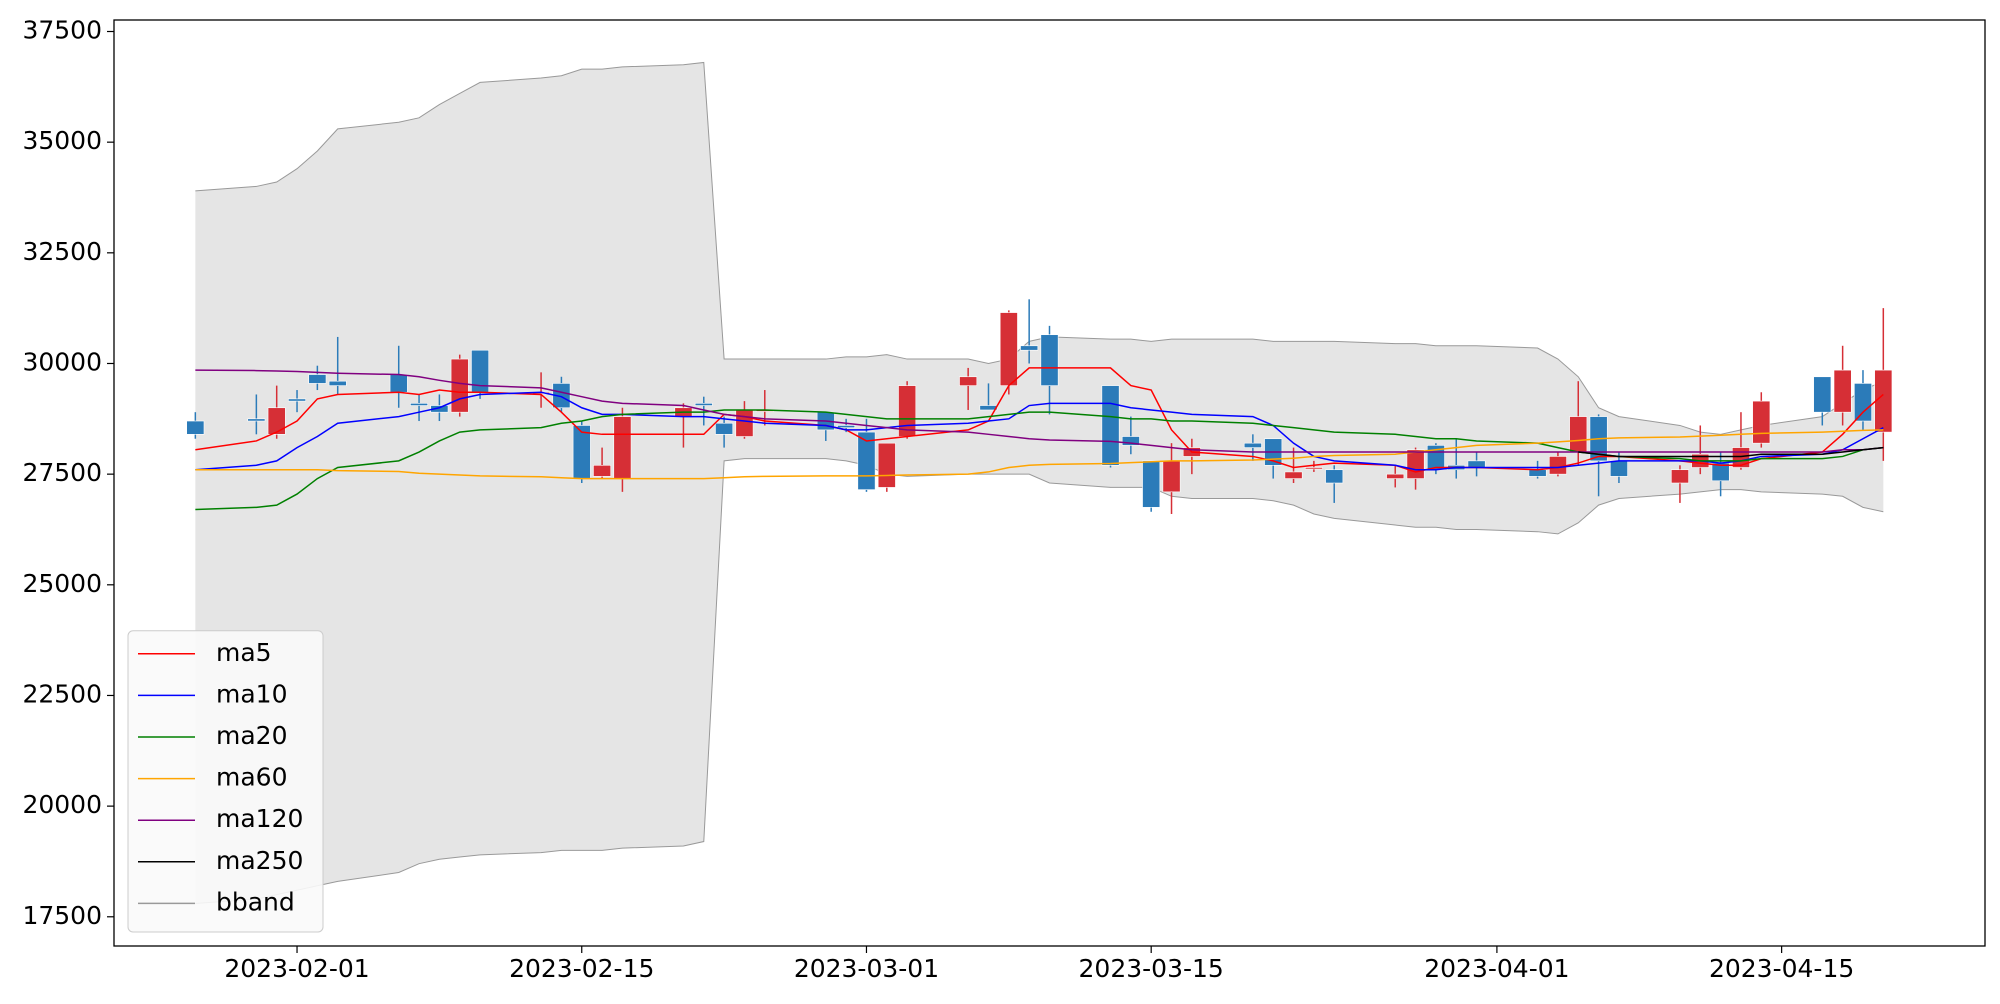  Describe the element at coordinates (251, 777) in the screenshot. I see `legend-label: ma60` at that location.